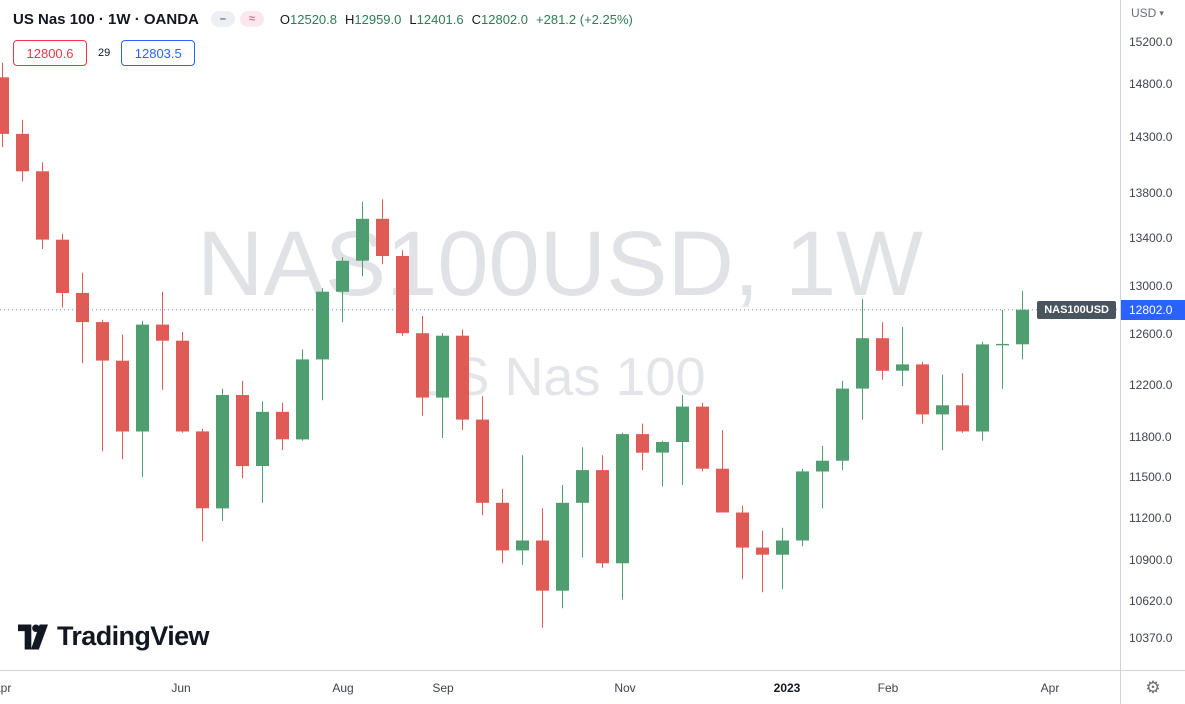 The width and height of the screenshot is (1185, 704). Describe the element at coordinates (50, 53) in the screenshot. I see `sell-button: 12800.6` at that location.